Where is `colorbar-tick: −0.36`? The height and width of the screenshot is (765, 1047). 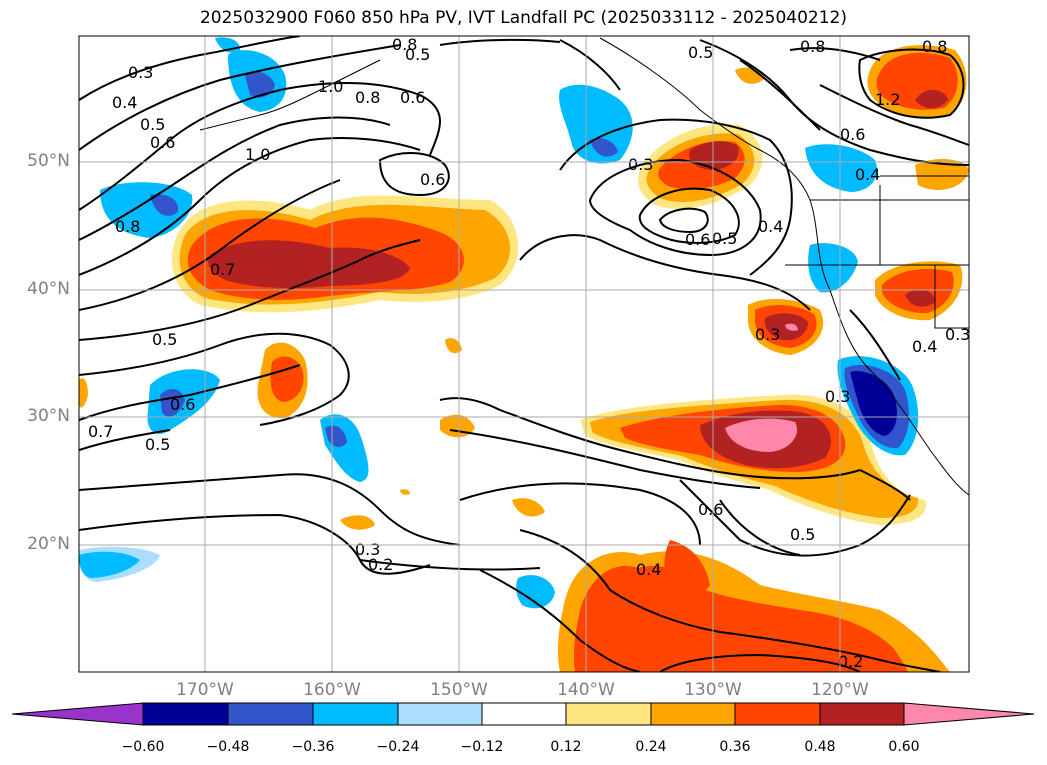 colorbar-tick: −0.36 is located at coordinates (313, 747).